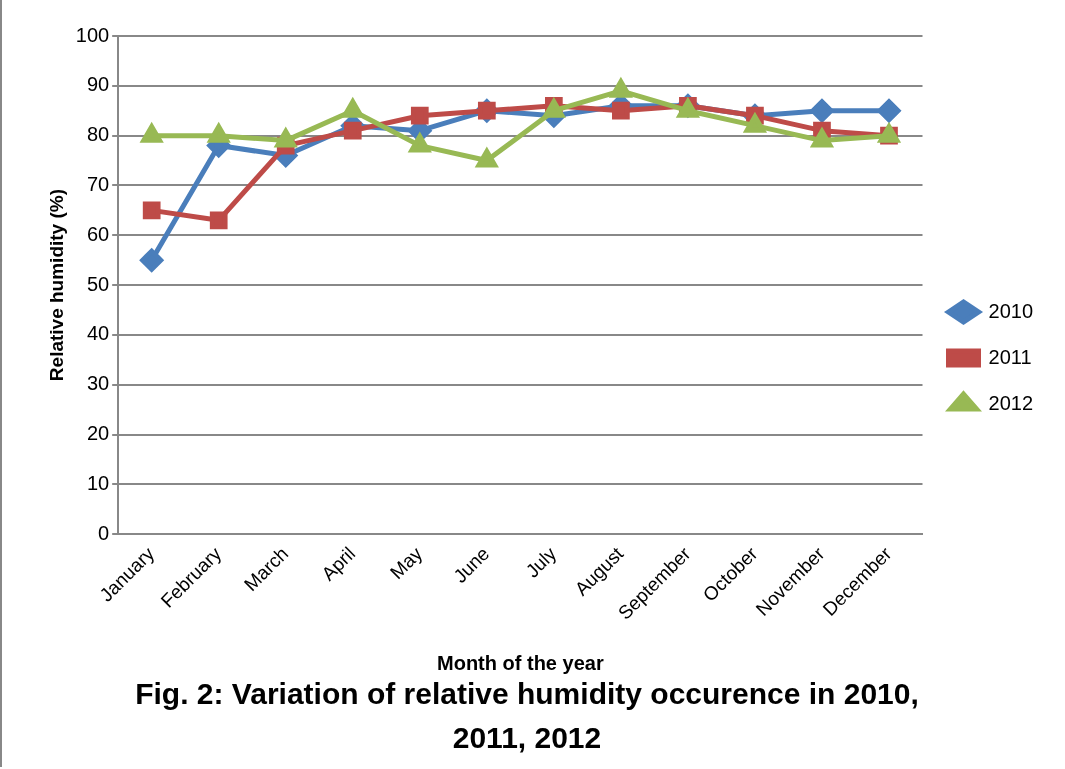 The image size is (1065, 769). I want to click on x-tick-label: May, so click(406, 563).